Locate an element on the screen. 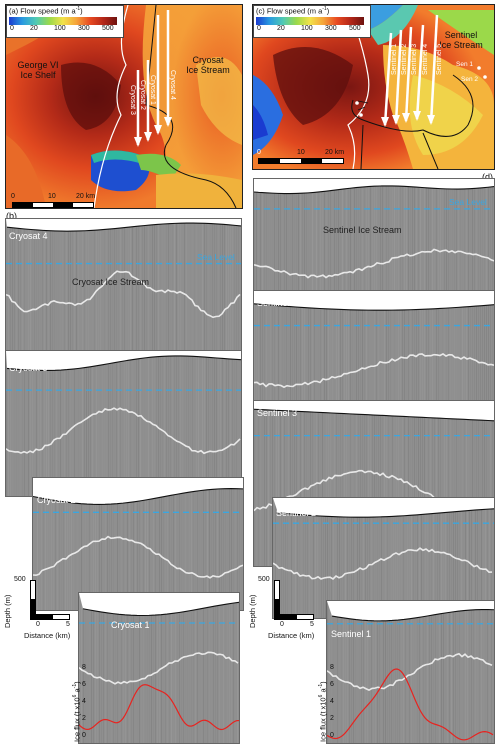 The height and width of the screenshot is (745, 500). distance-axis-label-right: Distance (km) is located at coordinates (291, 635).